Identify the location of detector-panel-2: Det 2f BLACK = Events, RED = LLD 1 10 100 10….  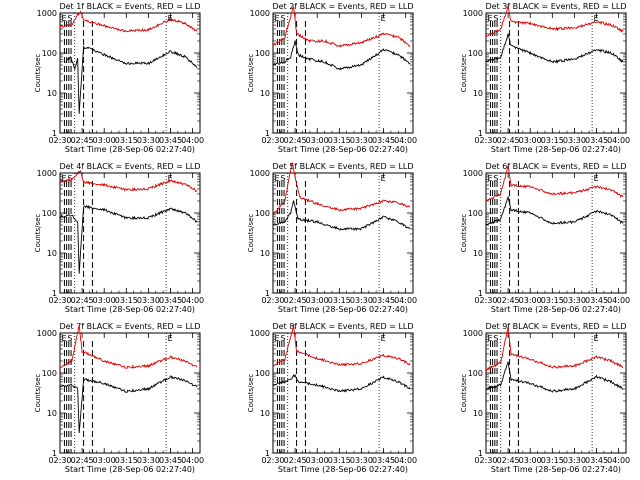
(319, 80).